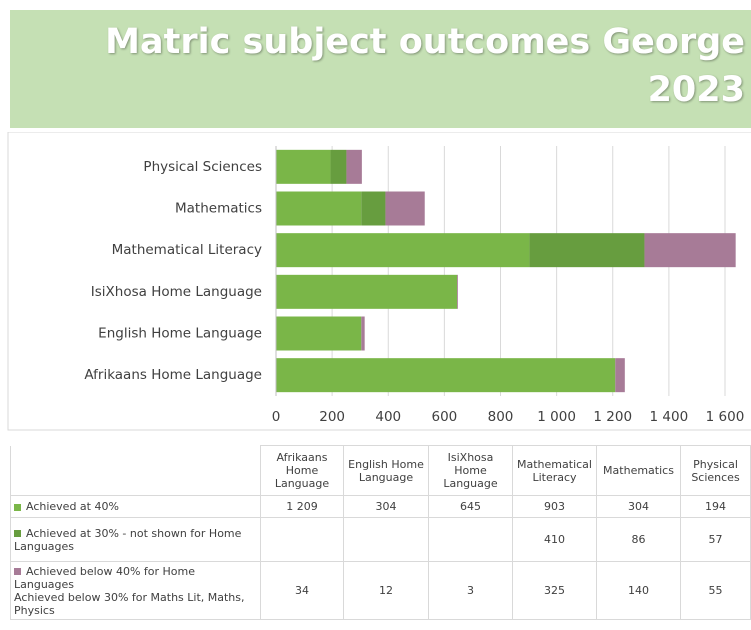  Describe the element at coordinates (135, 470) in the screenshot. I see `corner-cell` at that location.